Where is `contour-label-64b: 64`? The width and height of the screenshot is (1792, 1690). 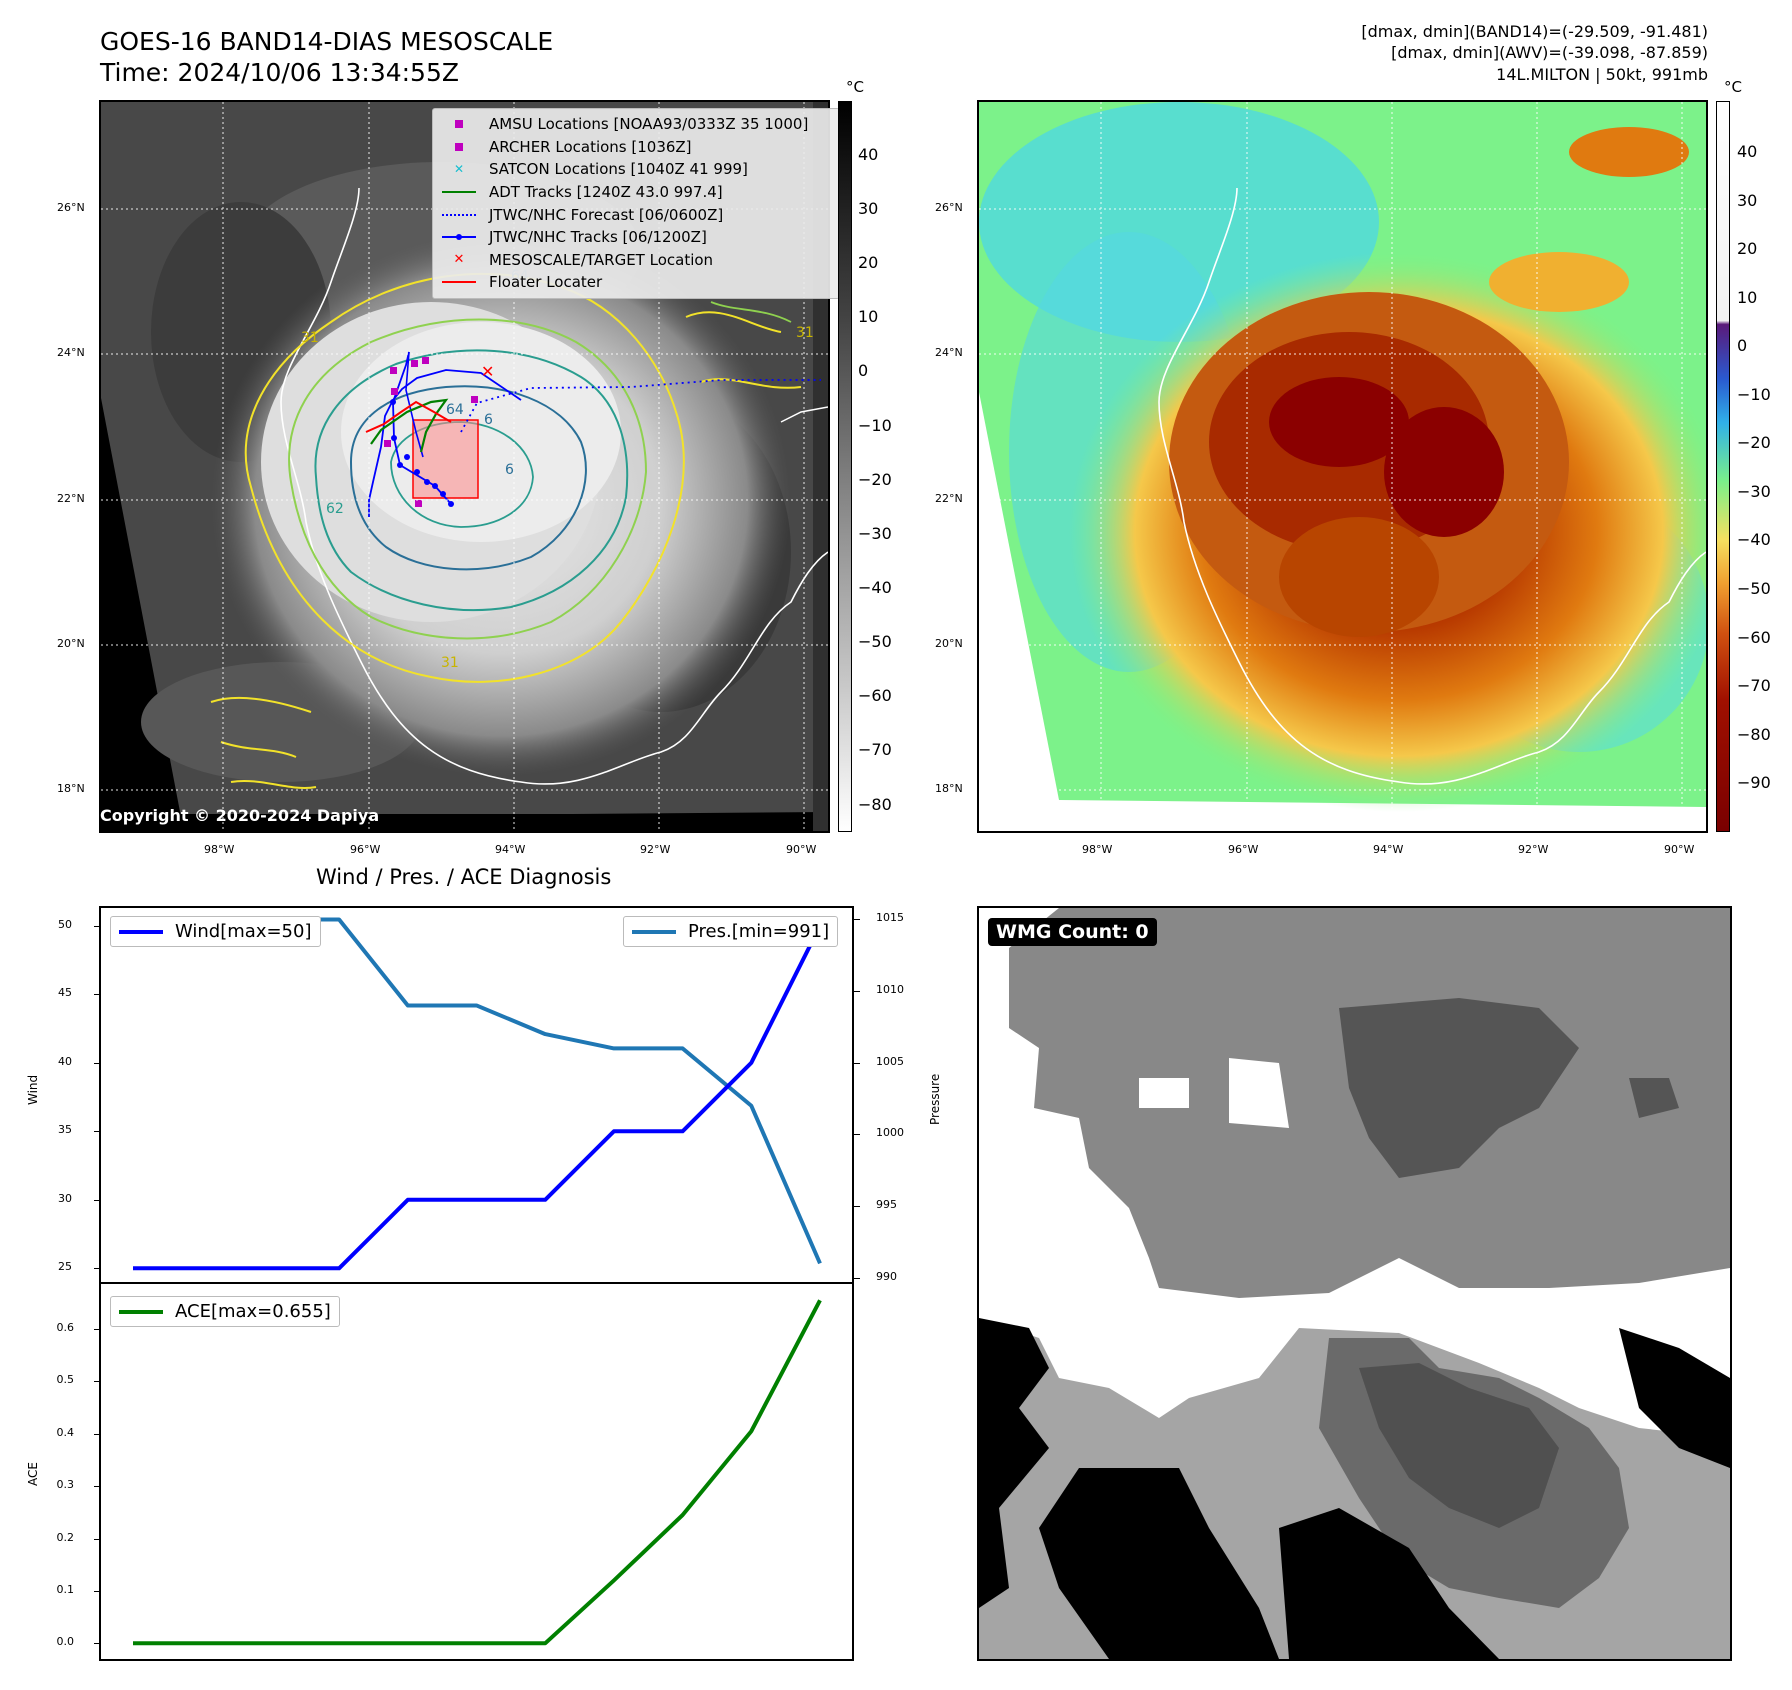 contour-label-64b: 64 is located at coordinates (455, 410).